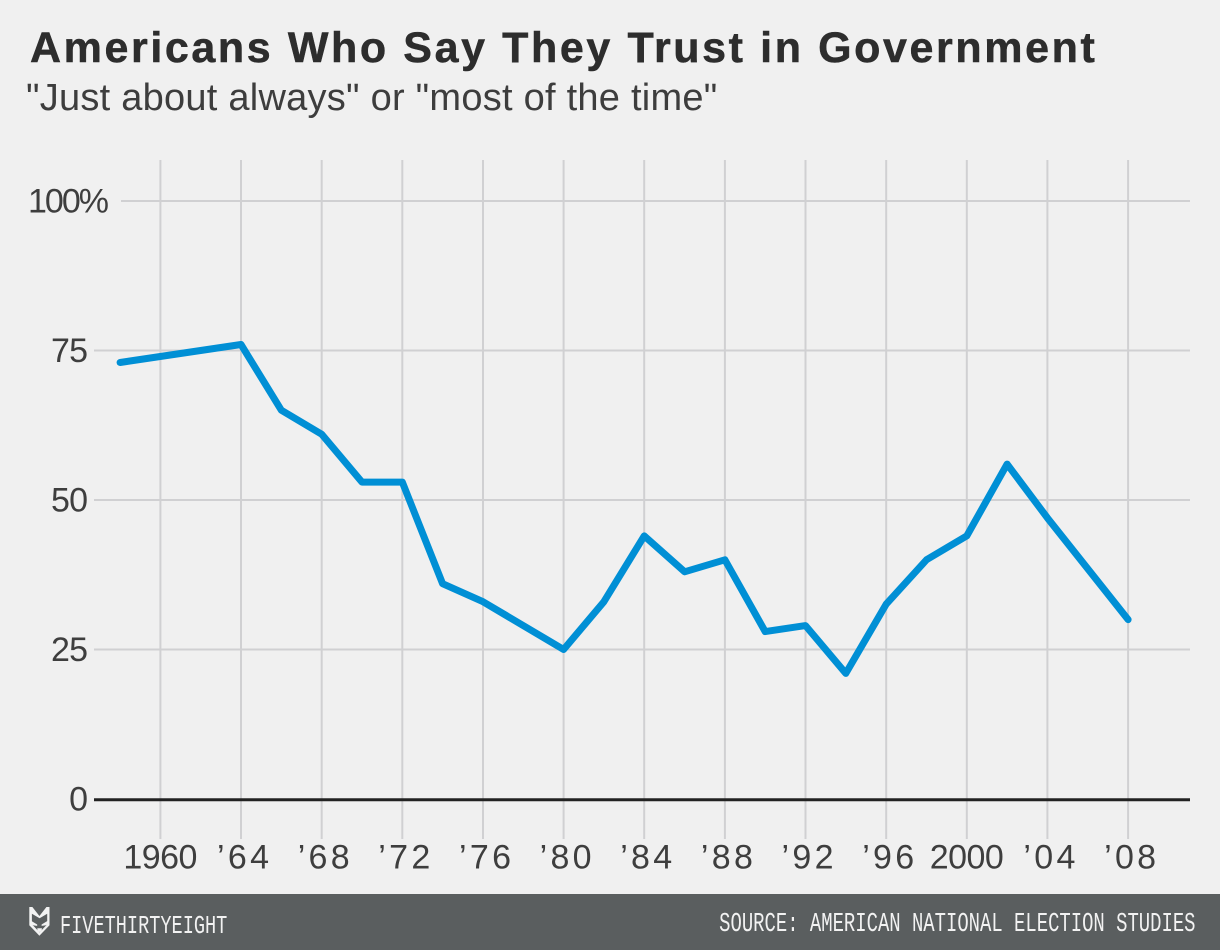  Describe the element at coordinates (646, 858) in the screenshot. I see `svg-text: ’84` at that location.